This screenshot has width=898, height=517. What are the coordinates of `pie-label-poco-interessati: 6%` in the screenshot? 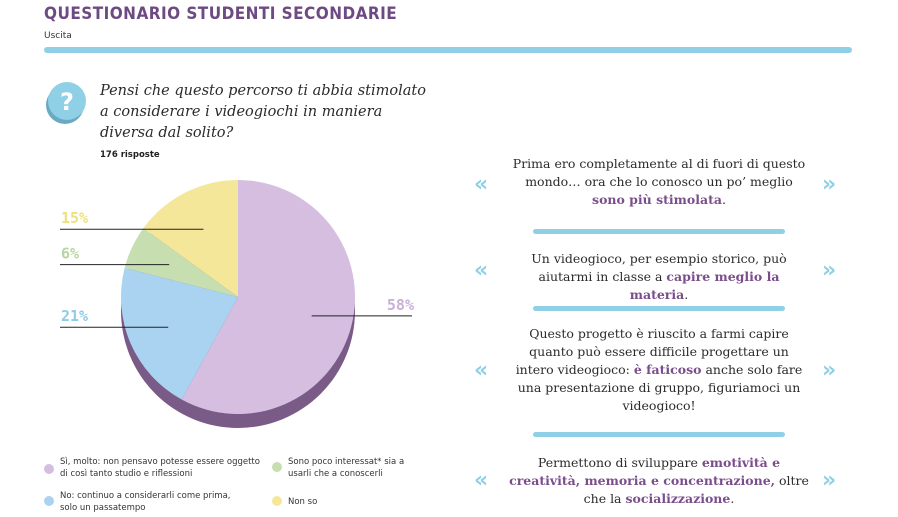 It's located at (70, 254).